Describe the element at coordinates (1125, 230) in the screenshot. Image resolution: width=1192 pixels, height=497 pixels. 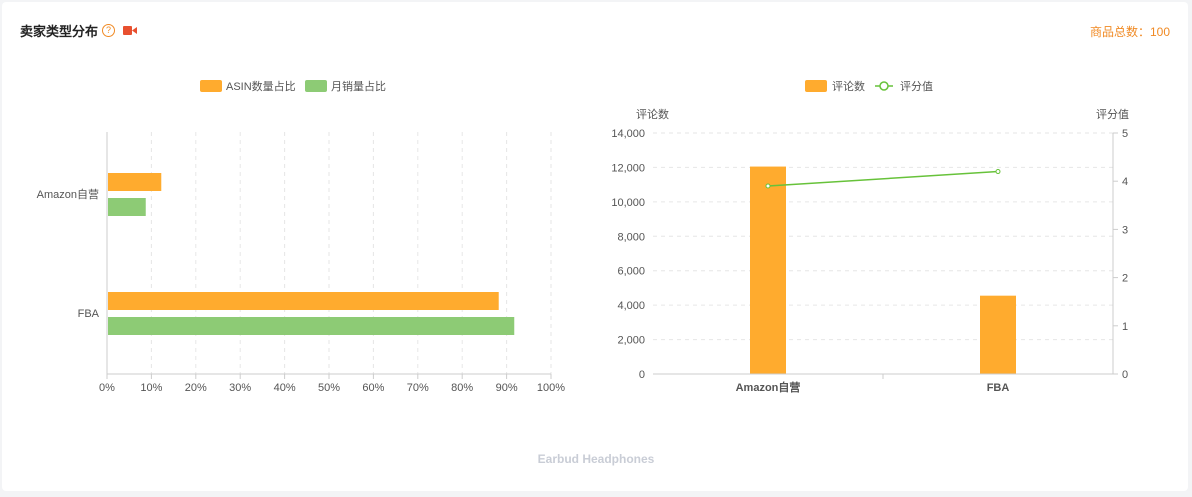
I see `y-tick-label-right: 3` at that location.